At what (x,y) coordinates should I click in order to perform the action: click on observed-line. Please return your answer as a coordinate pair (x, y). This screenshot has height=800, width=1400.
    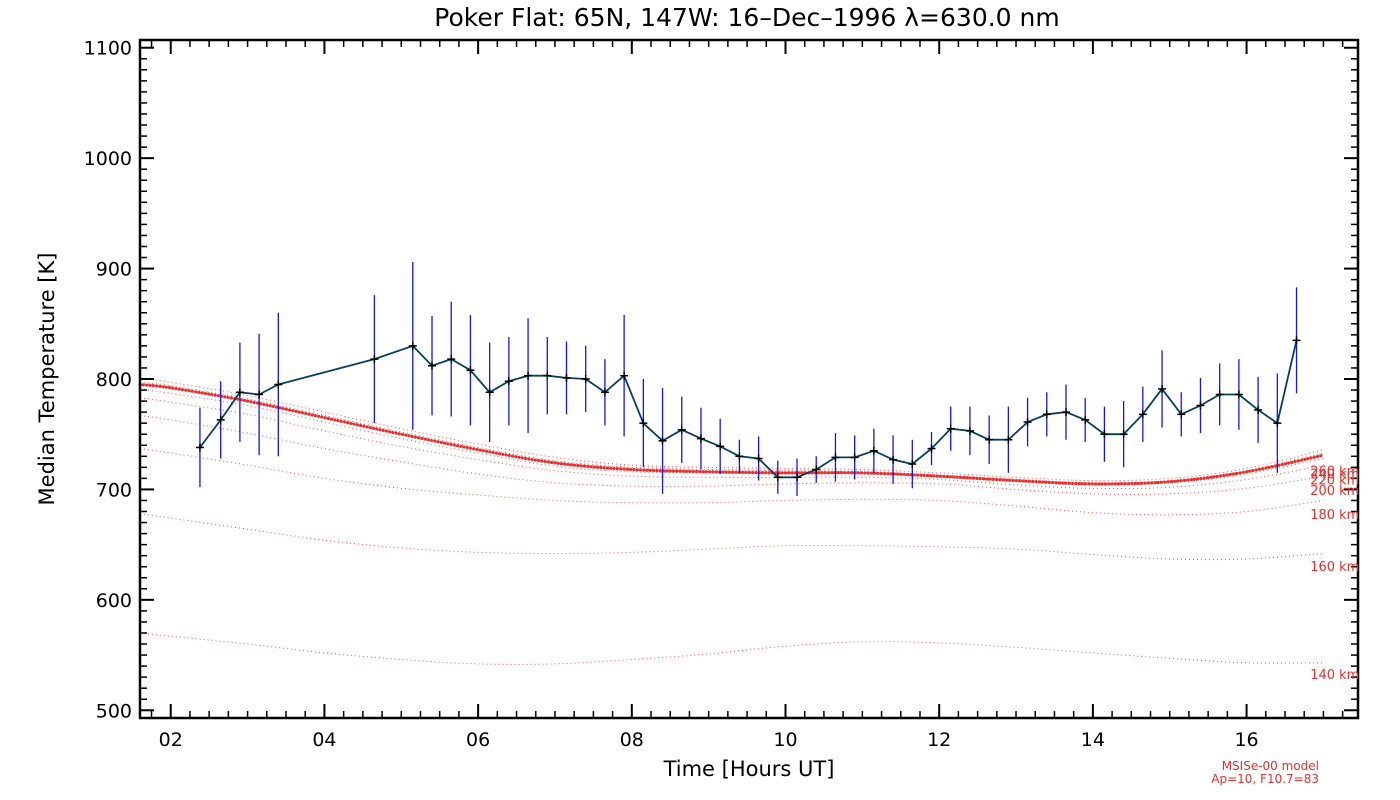
    Looking at the image, I should click on (748, 409).